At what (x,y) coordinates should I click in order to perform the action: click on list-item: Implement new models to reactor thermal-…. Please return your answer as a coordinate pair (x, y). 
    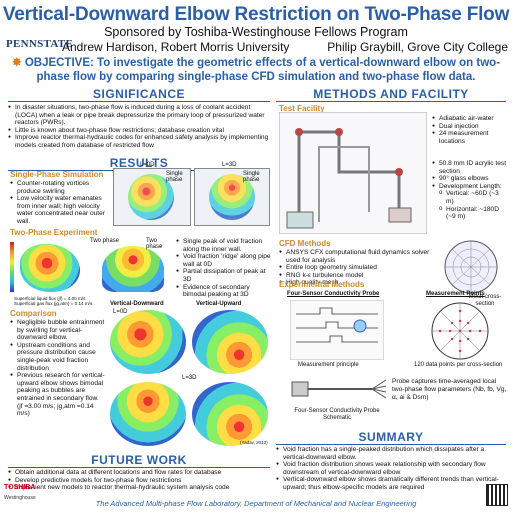
    Looking at the image, I should click on (139, 488).